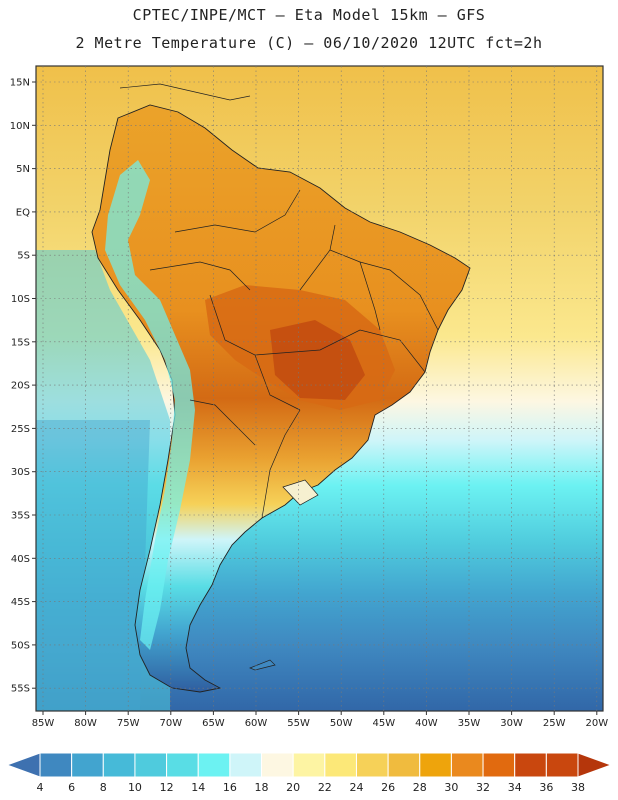 The image size is (618, 800). I want to click on lon-tick-label: 45W, so click(383, 723).